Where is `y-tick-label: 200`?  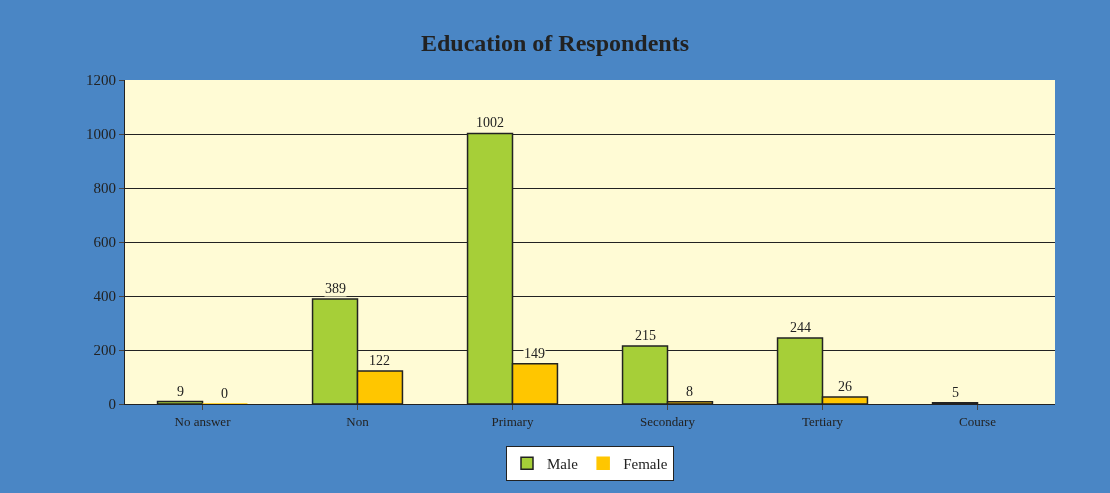 y-tick-label: 200 is located at coordinates (104, 350).